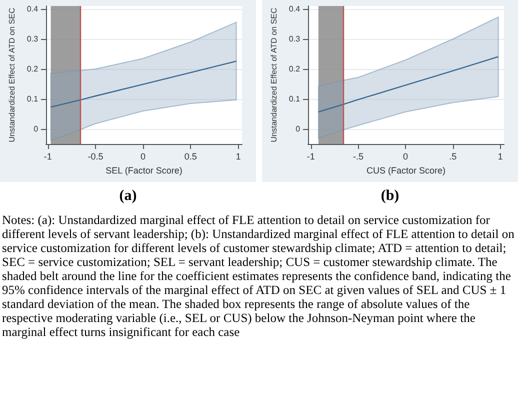  I want to click on text: (a), so click(128, 196).